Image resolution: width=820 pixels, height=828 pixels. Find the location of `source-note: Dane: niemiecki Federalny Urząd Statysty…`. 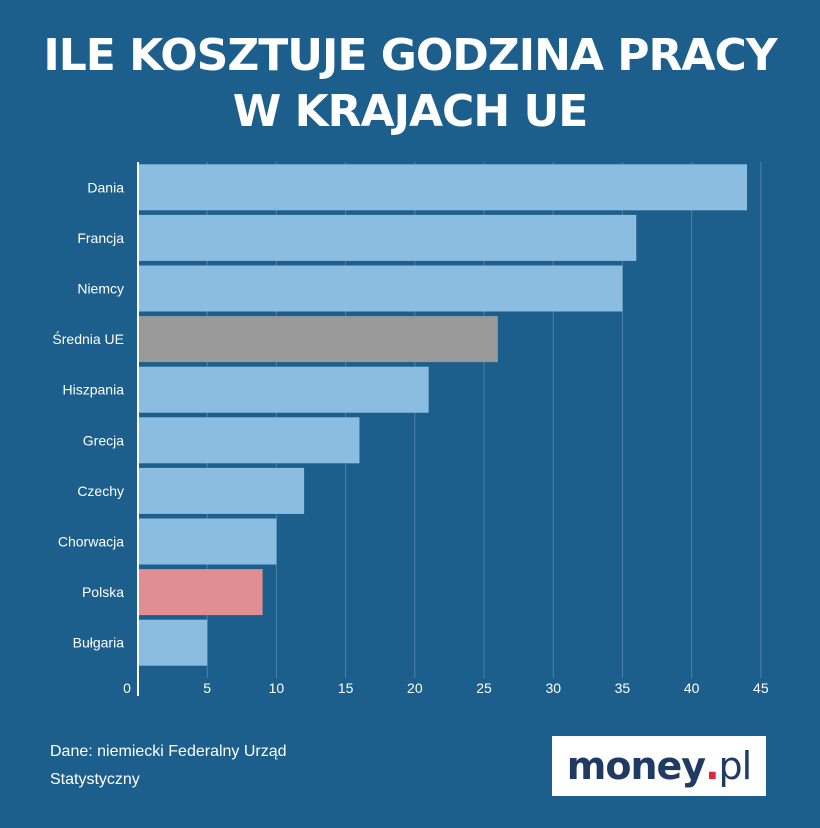

source-note: Dane: niemiecki Federalny Urząd Statysty… is located at coordinates (168, 766).